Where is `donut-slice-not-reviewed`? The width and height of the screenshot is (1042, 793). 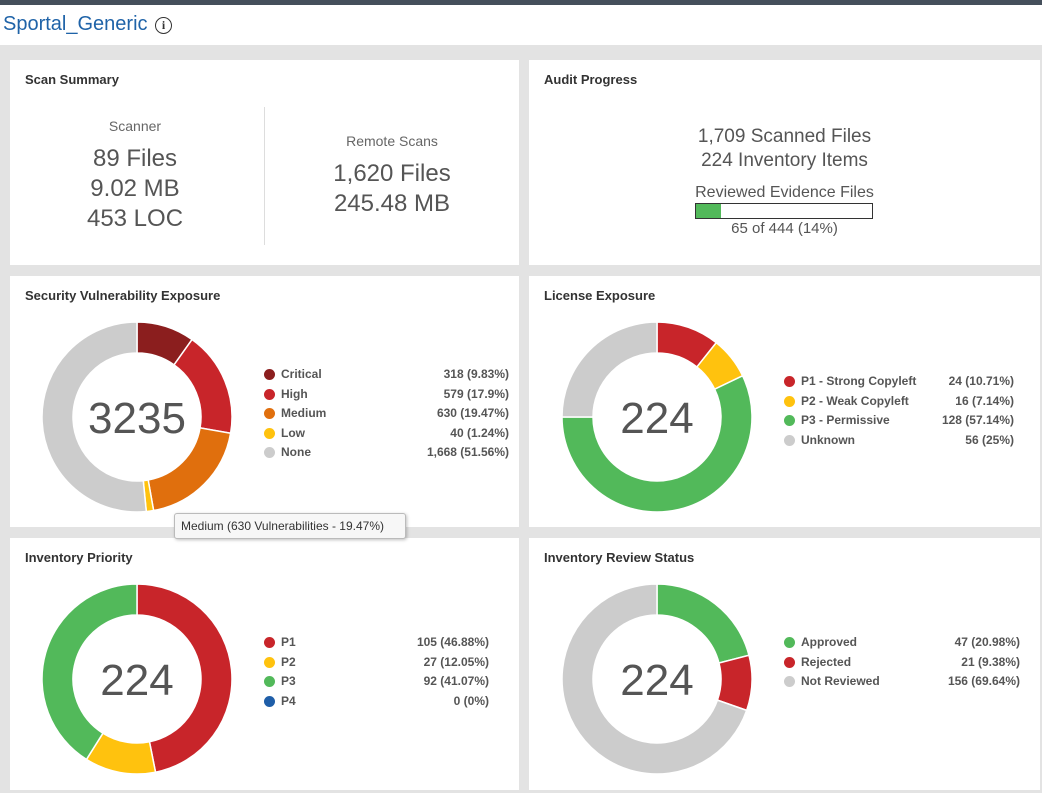 donut-slice-not-reviewed is located at coordinates (654, 679).